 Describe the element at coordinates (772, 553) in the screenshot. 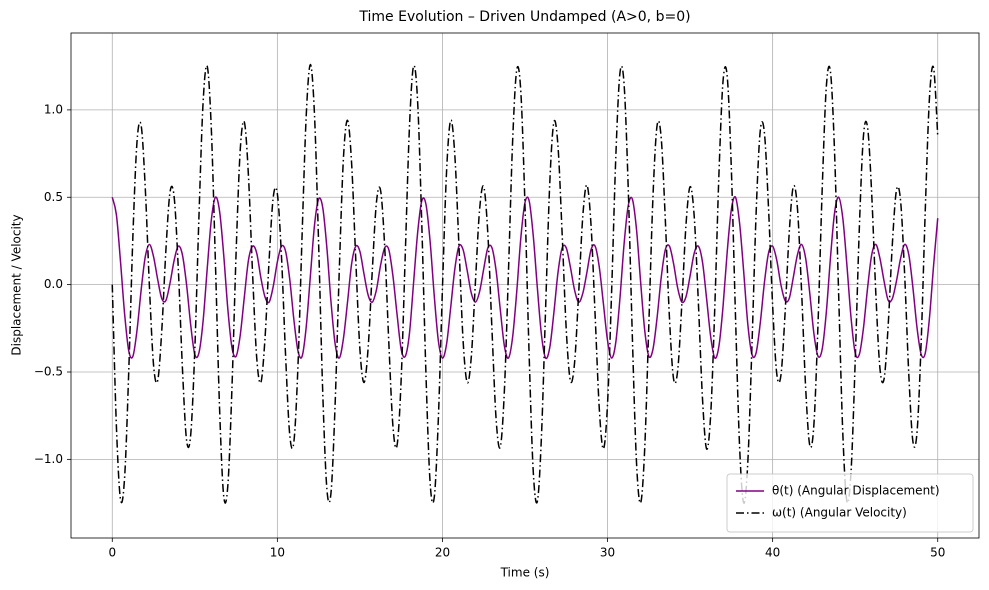

I see `x-tick-label: 40` at that location.